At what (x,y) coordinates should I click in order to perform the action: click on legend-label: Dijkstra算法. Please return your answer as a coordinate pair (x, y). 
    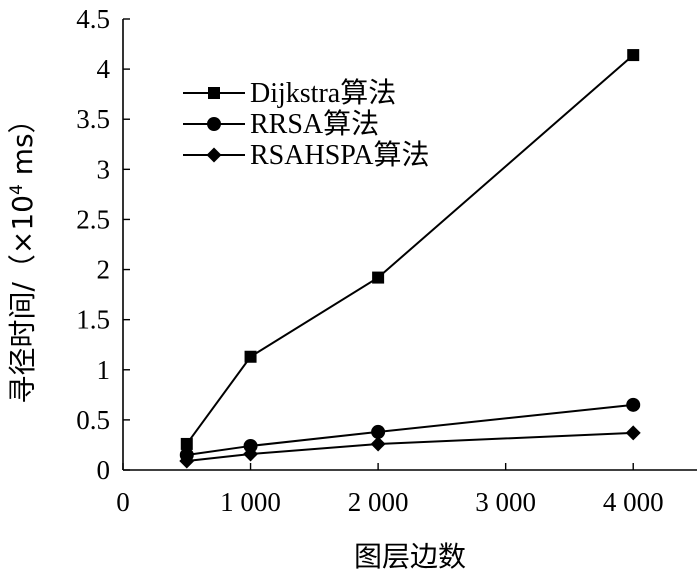
    Looking at the image, I should click on (323, 93).